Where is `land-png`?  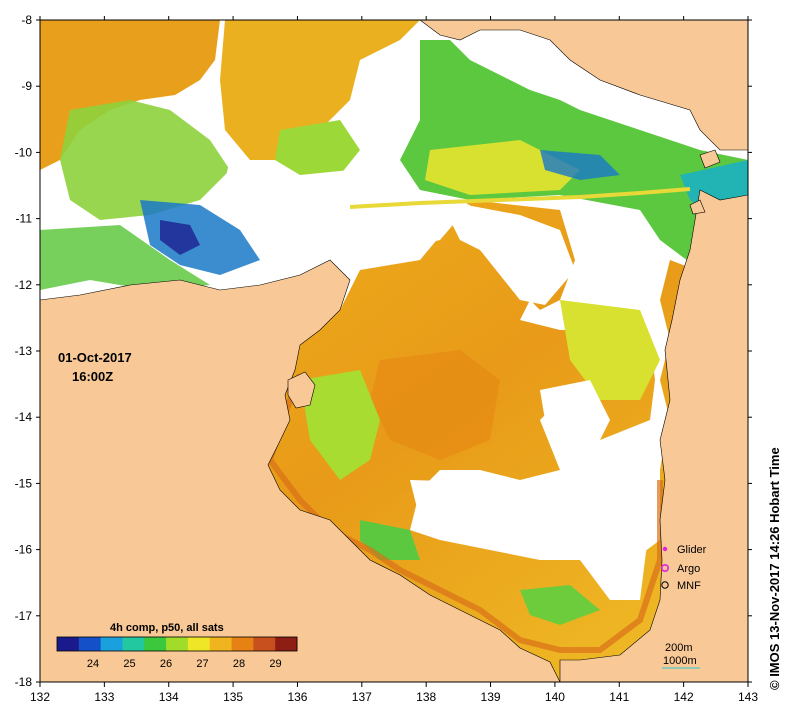
land-png is located at coordinates (583, 85).